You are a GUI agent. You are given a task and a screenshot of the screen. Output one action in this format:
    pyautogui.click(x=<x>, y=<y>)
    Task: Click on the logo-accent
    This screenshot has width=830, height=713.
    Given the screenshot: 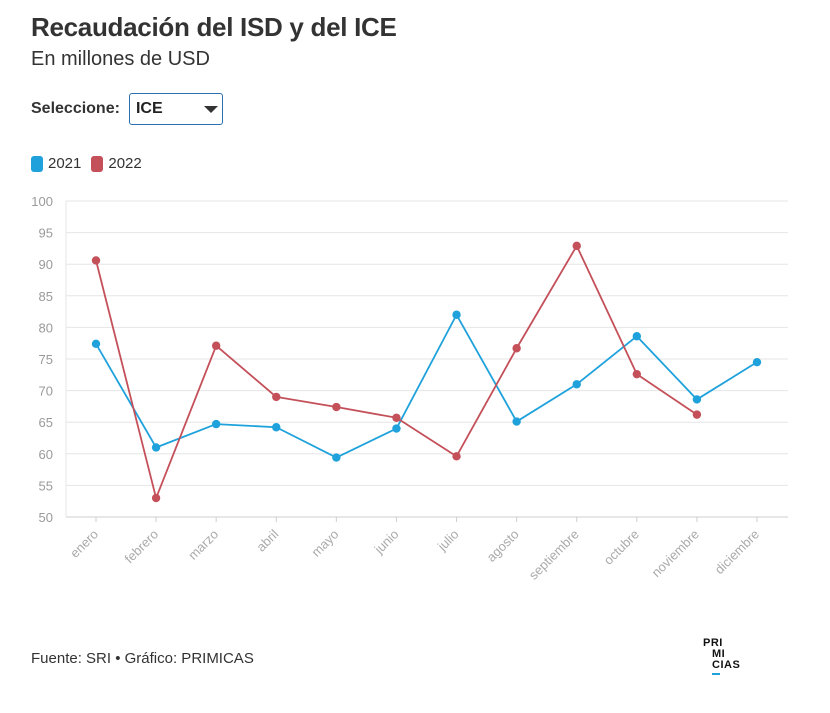 What is the action you would take?
    pyautogui.click(x=716, y=674)
    